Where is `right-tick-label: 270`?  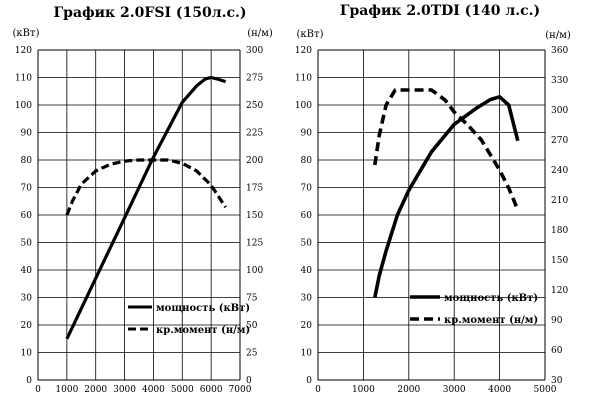 right-tick-label: 270 is located at coordinates (559, 141).